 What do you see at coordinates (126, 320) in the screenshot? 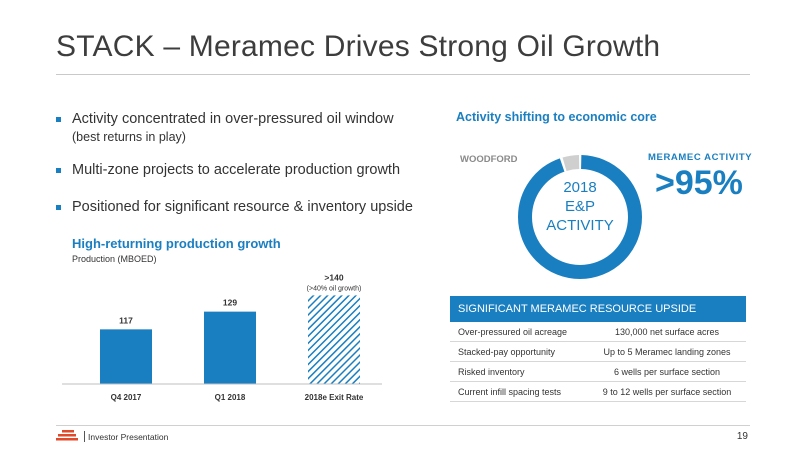
I see `bar-data-label: 117` at bounding box center [126, 320].